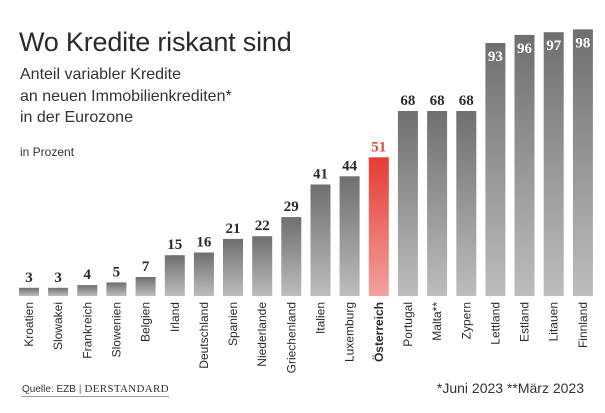 The image size is (605, 413). Describe the element at coordinates (350, 332) in the screenshot. I see `category-label-luxemburg: Luxemburg` at that location.